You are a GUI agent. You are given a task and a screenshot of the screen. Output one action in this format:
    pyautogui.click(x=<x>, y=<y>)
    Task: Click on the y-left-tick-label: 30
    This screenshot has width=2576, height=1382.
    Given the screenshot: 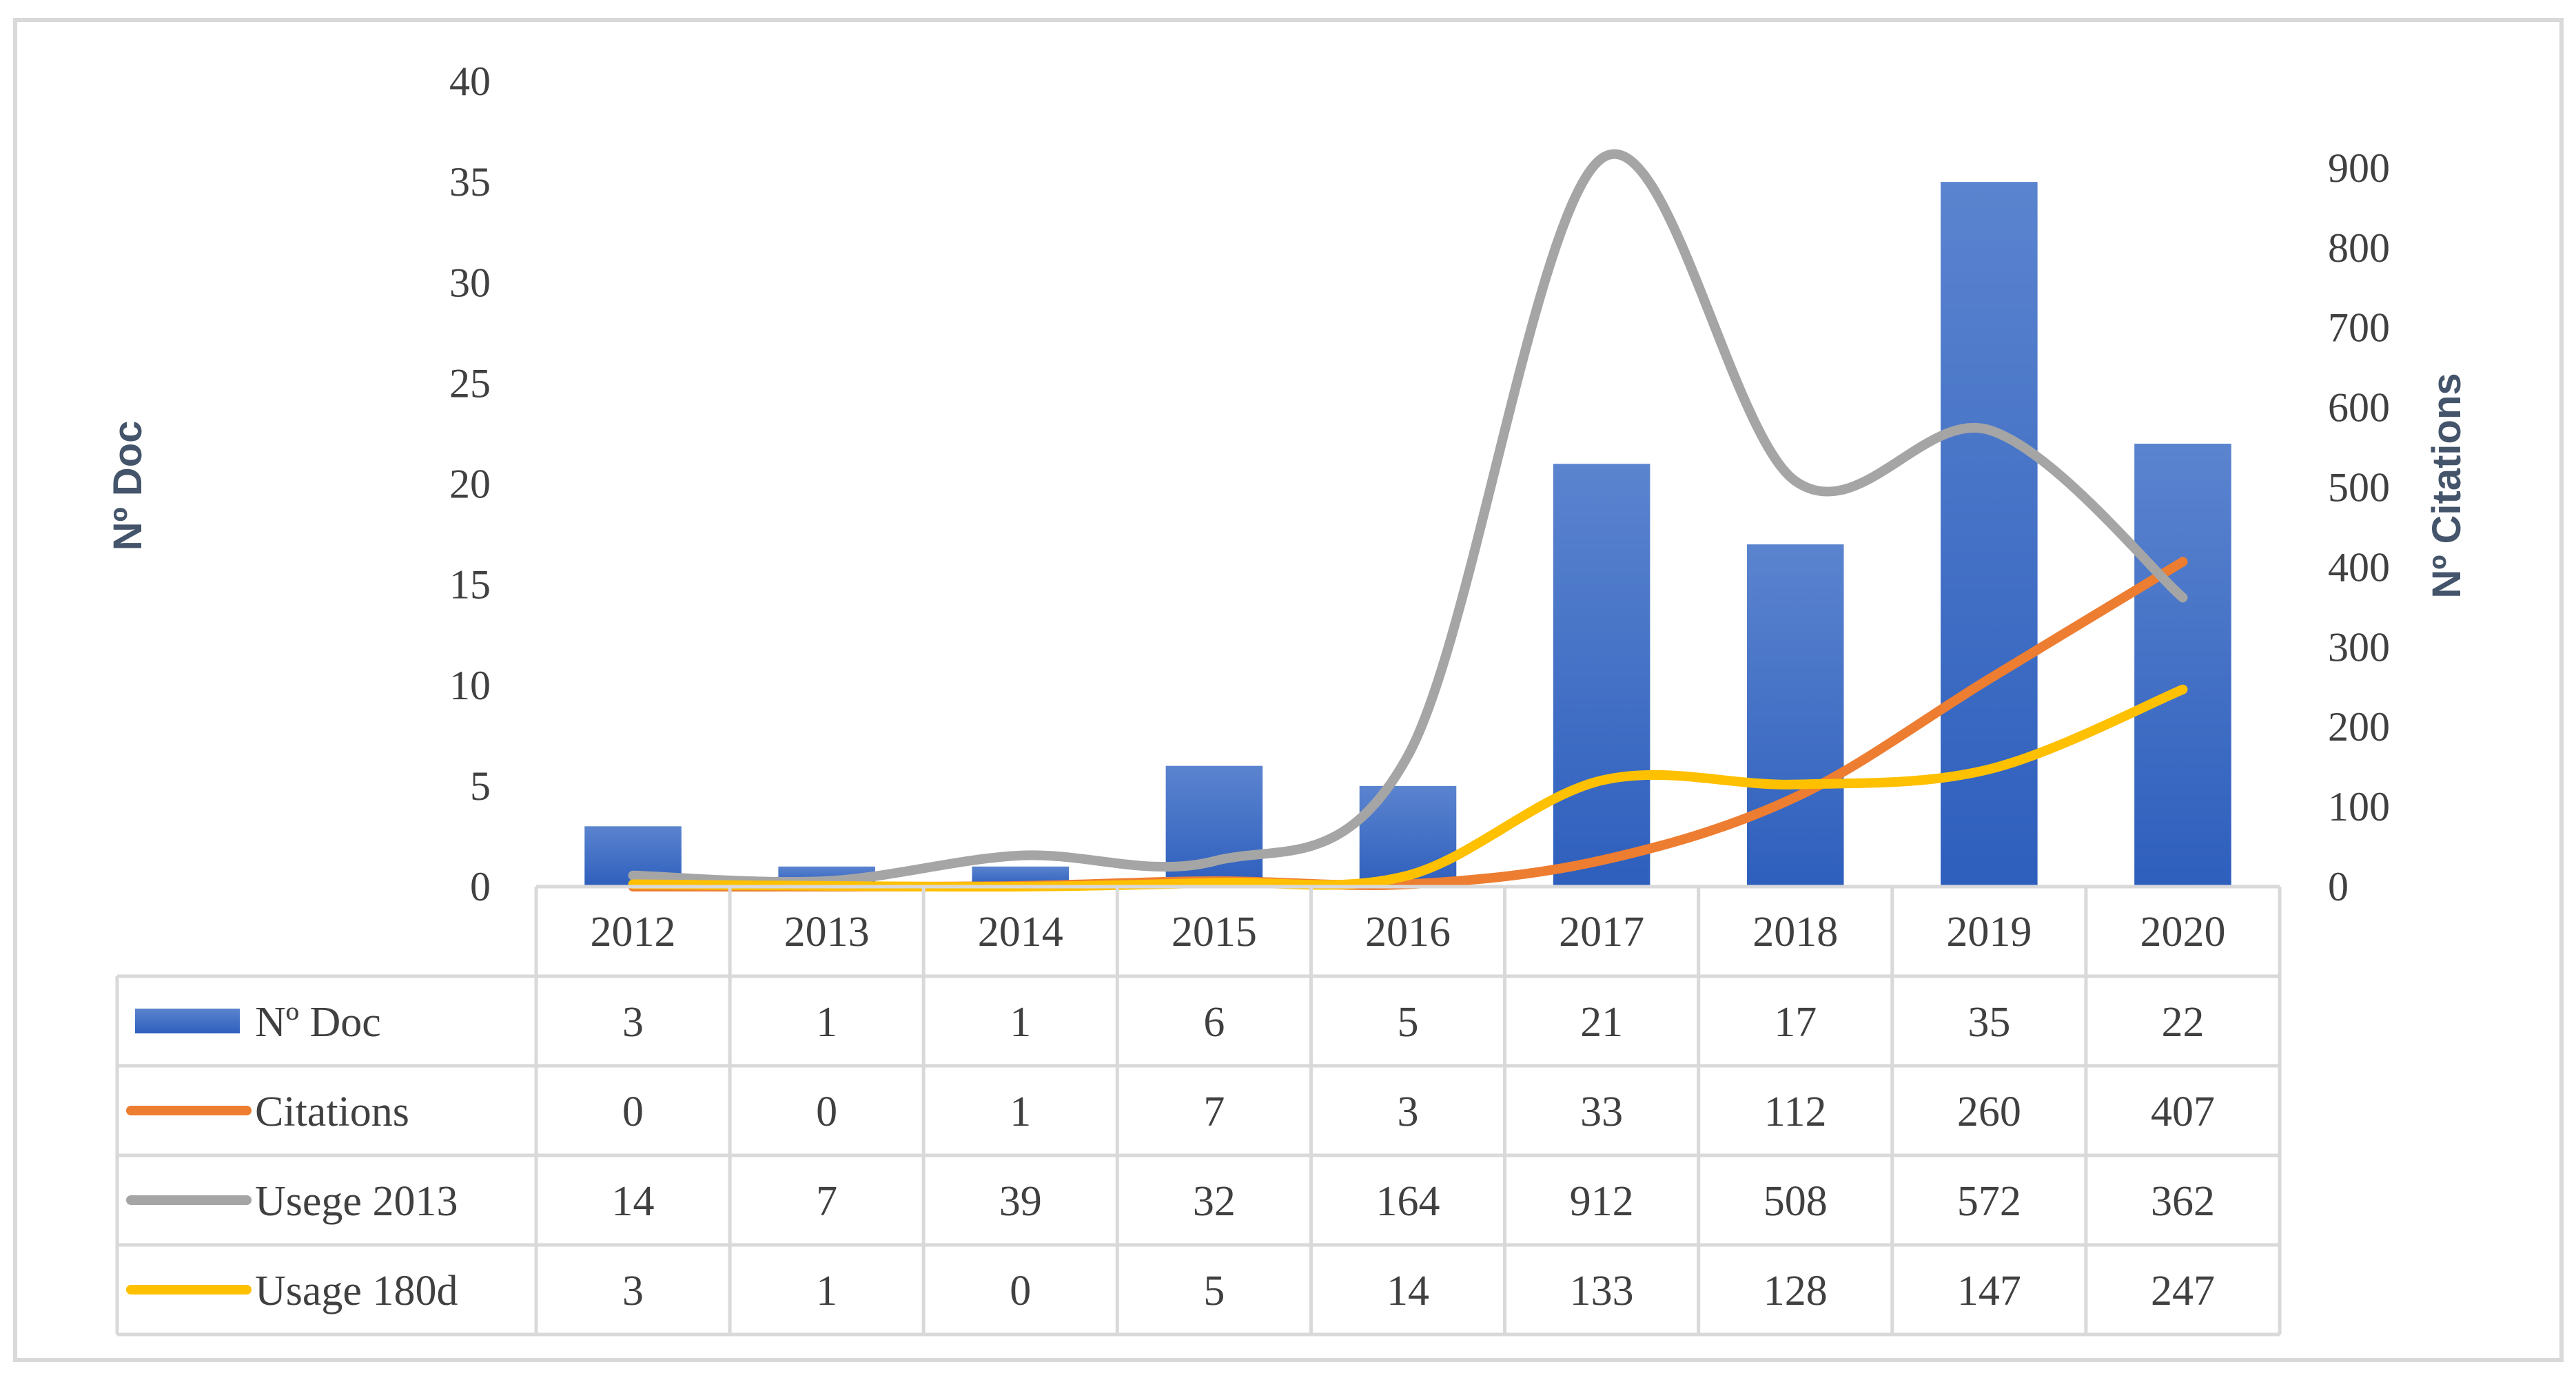 What is the action you would take?
    pyautogui.click(x=470, y=282)
    